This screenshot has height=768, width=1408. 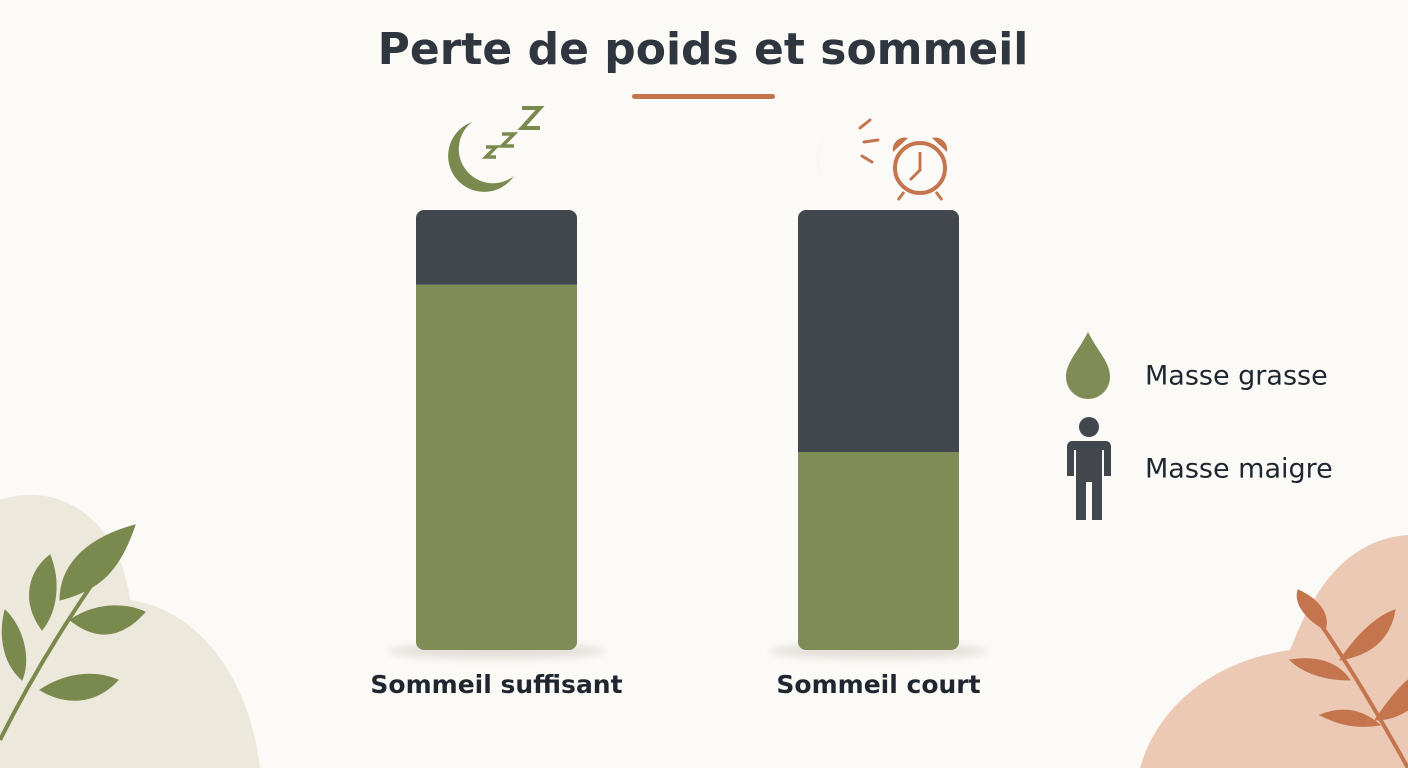 I want to click on legend-label: Masse maigre, so click(x=1239, y=469).